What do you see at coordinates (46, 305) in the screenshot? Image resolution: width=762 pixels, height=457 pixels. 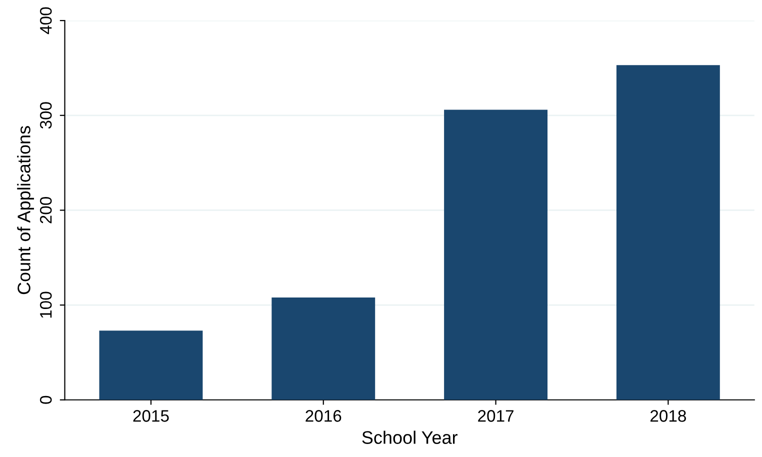 I see `y-tick-label: 100` at bounding box center [46, 305].